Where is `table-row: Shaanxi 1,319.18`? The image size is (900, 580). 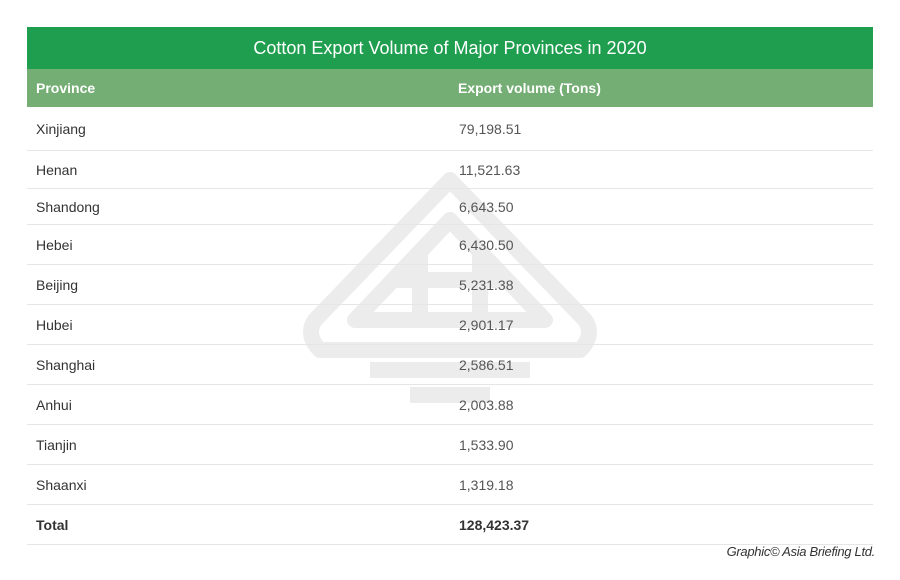
table-row: Shaanxi 1,319.18 is located at coordinates (450, 485).